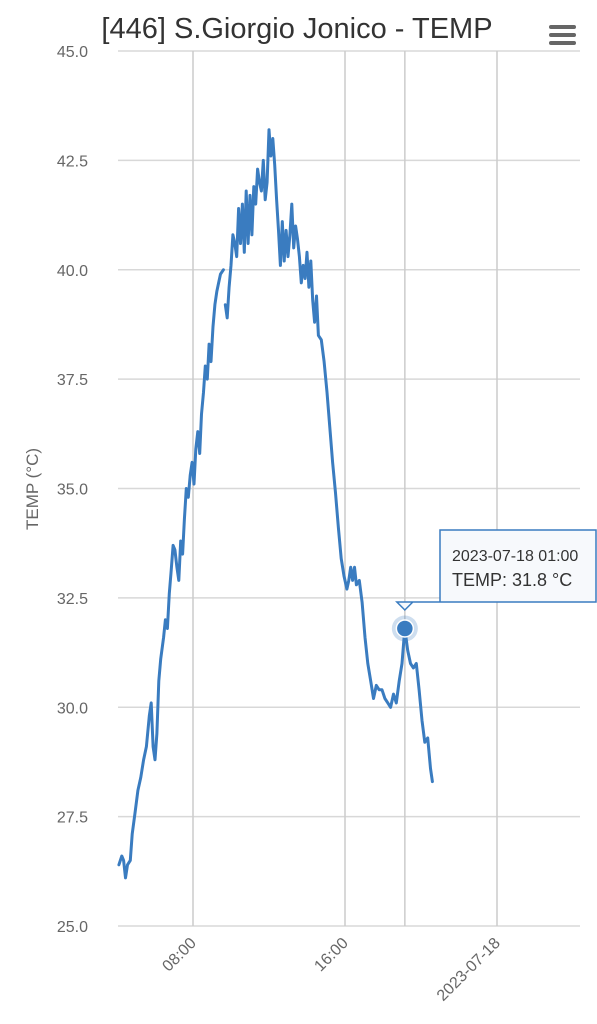 The width and height of the screenshot is (597, 1024). What do you see at coordinates (512, 580) in the screenshot?
I see `tooltip-value: TEMP: 31.8 °C` at bounding box center [512, 580].